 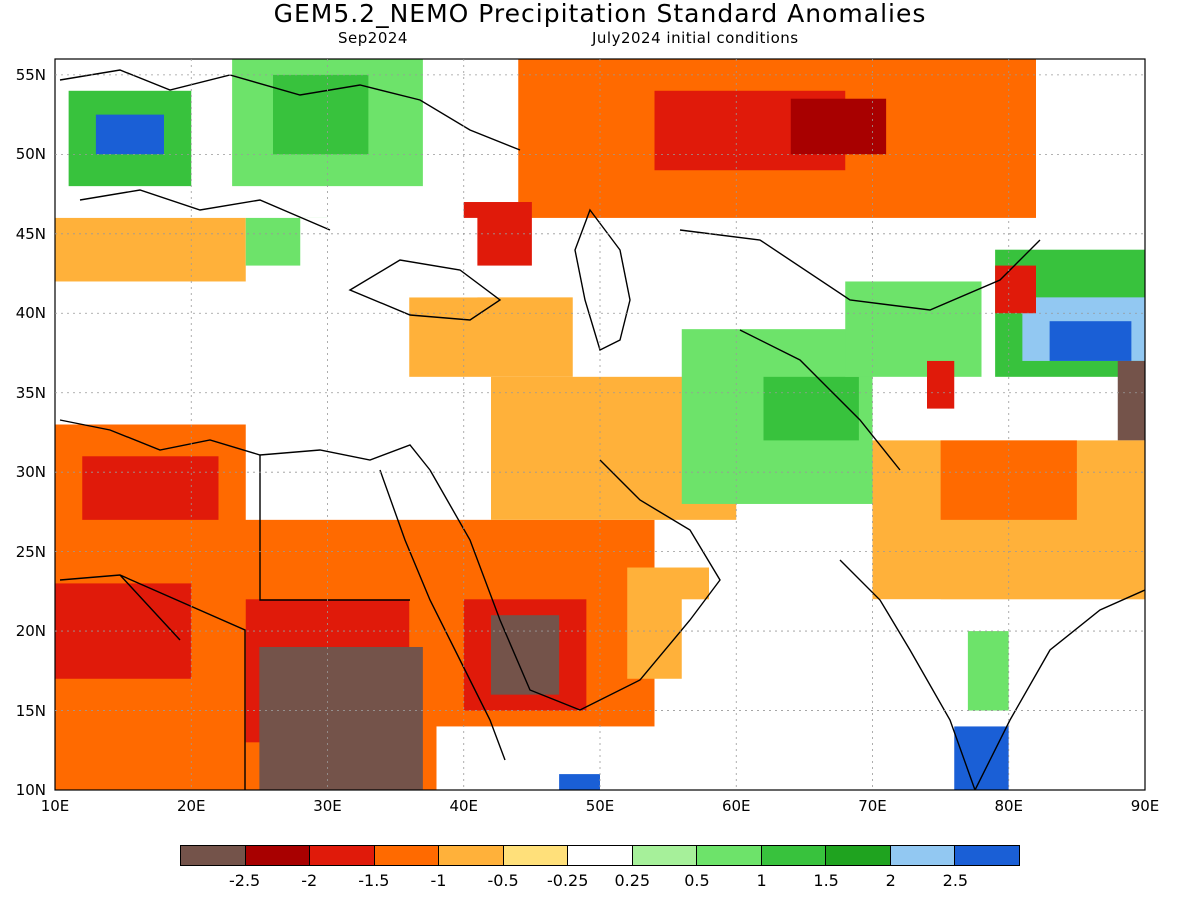 I want to click on lon-tick-label: 20E, so click(x=191, y=806).